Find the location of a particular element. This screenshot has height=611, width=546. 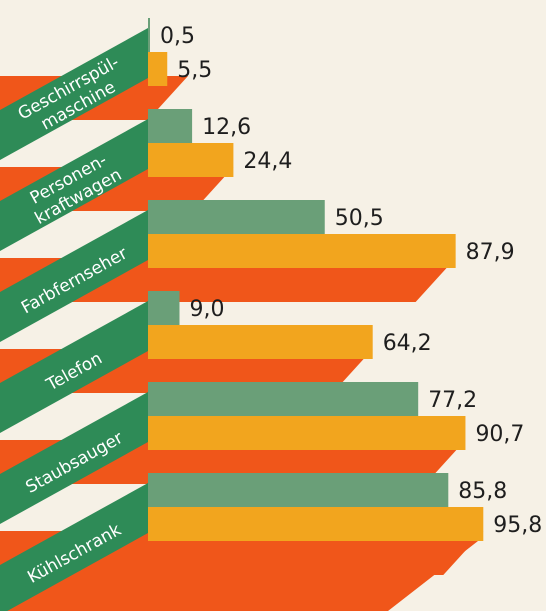

value-label-series-2: 87,9 is located at coordinates (490, 252).